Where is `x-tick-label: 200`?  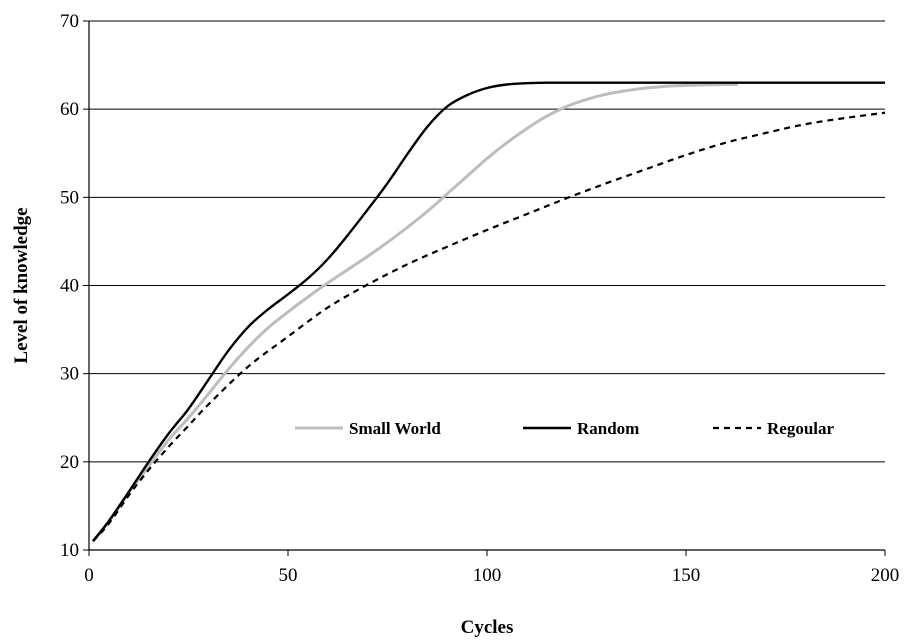
x-tick-label: 200 is located at coordinates (885, 575).